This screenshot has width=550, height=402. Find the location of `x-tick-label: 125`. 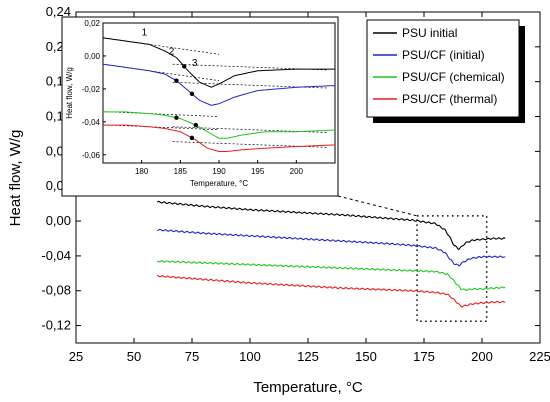

x-tick-label: 125 is located at coordinates (308, 356).